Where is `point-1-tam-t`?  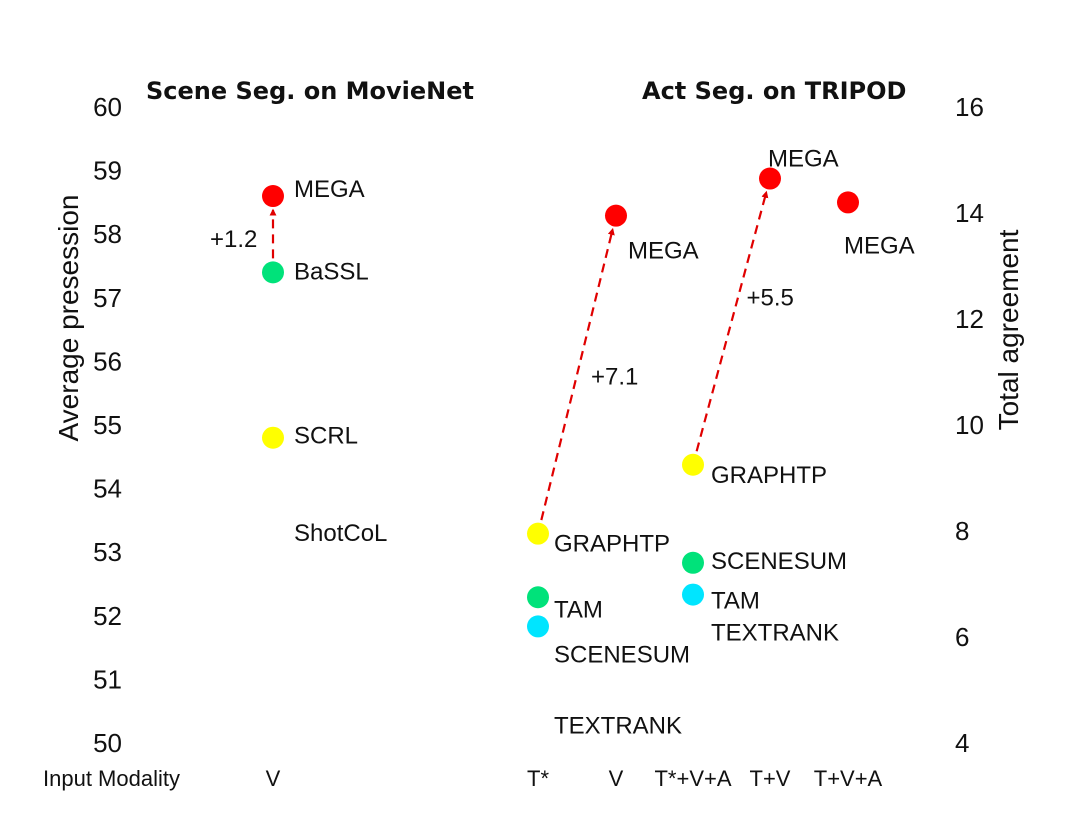
point-1-tam-t is located at coordinates (538, 597).